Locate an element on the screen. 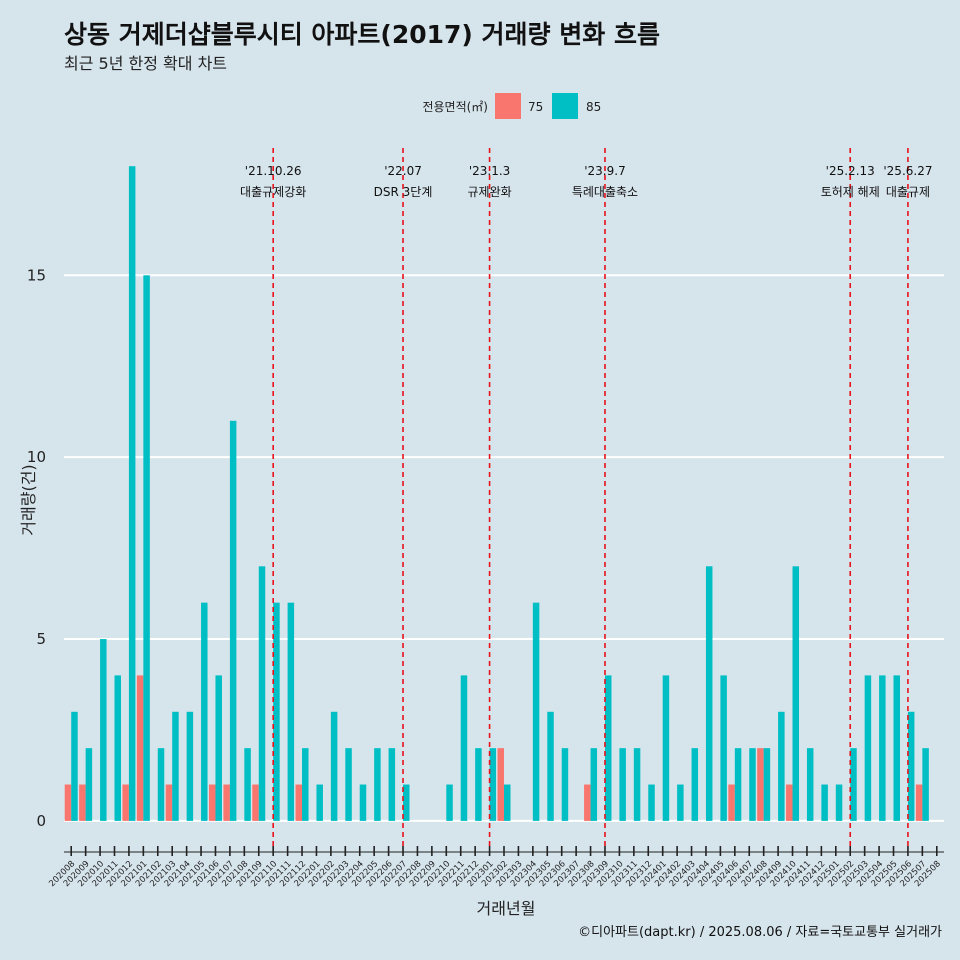 The width and height of the screenshot is (960, 960). legend-title: 전용면적(㎡) is located at coordinates (455, 107).